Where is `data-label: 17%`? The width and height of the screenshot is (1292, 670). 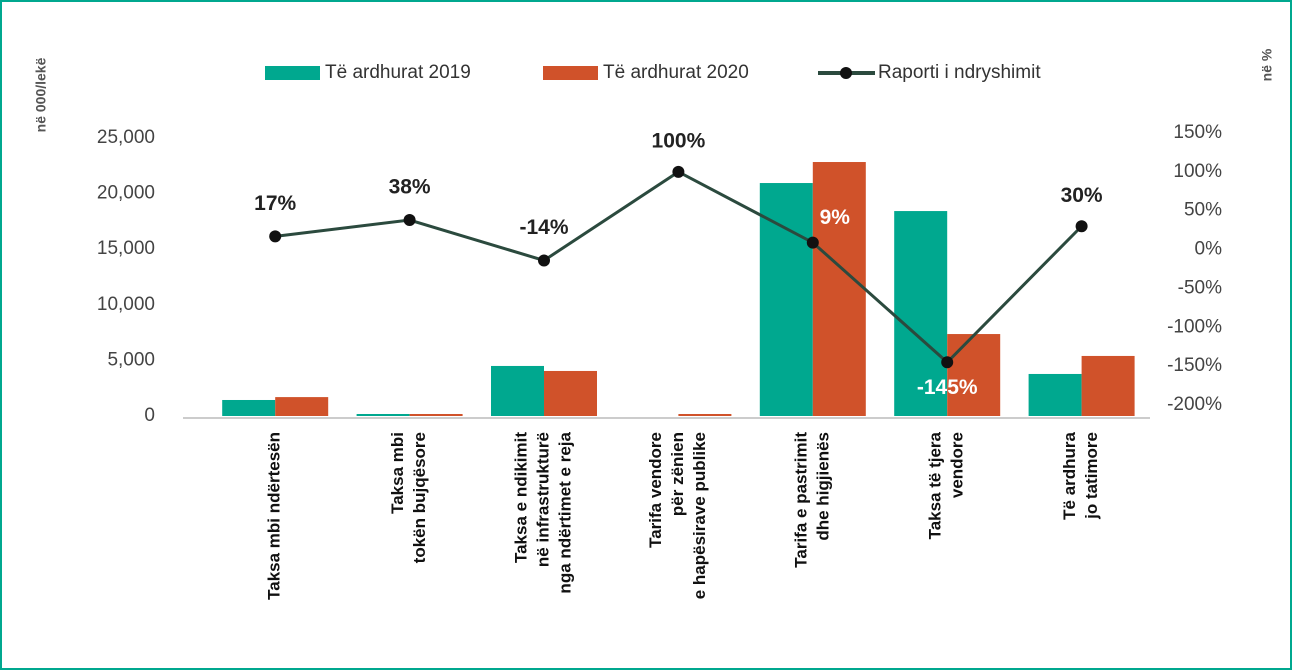 data-label: 17% is located at coordinates (275, 203).